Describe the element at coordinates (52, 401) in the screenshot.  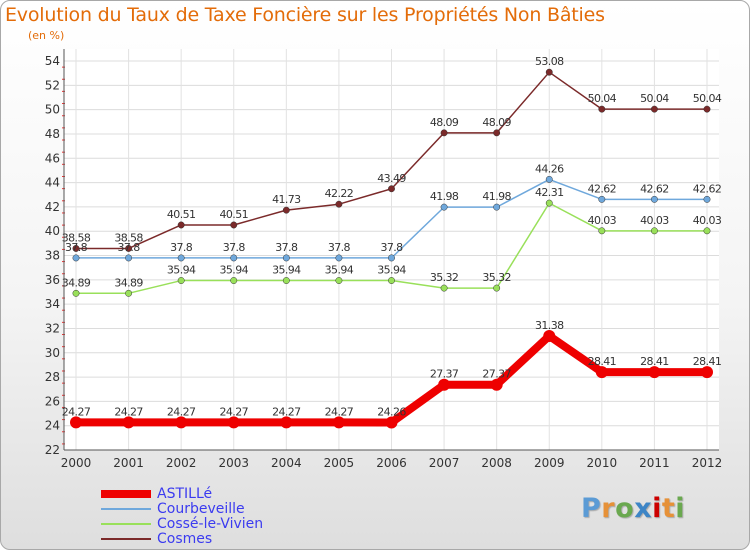
I see `y-tick-label: 26` at that location.